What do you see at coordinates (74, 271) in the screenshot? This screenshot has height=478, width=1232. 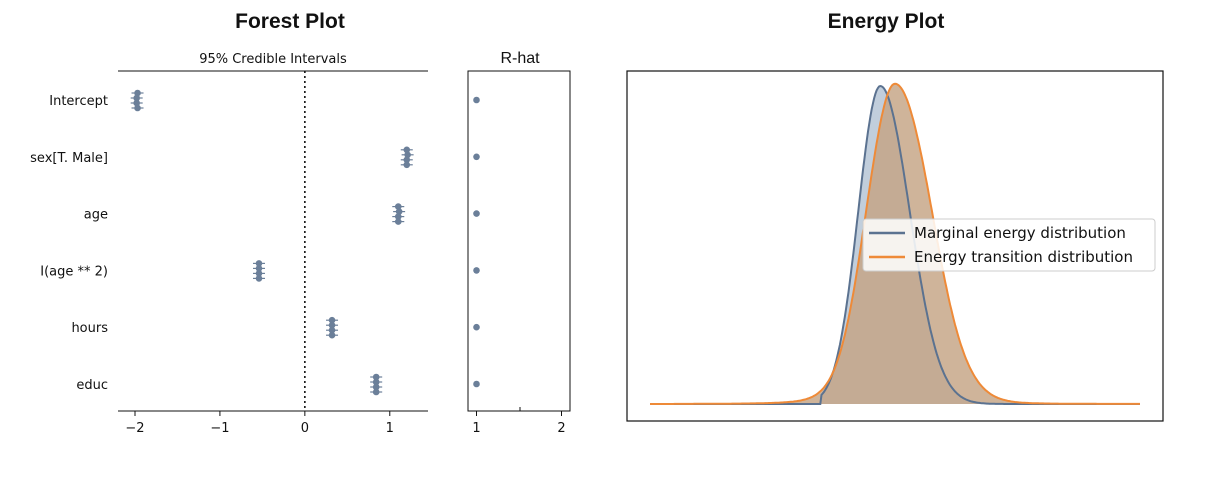 I see `category-label: I(age ** 2)` at bounding box center [74, 271].